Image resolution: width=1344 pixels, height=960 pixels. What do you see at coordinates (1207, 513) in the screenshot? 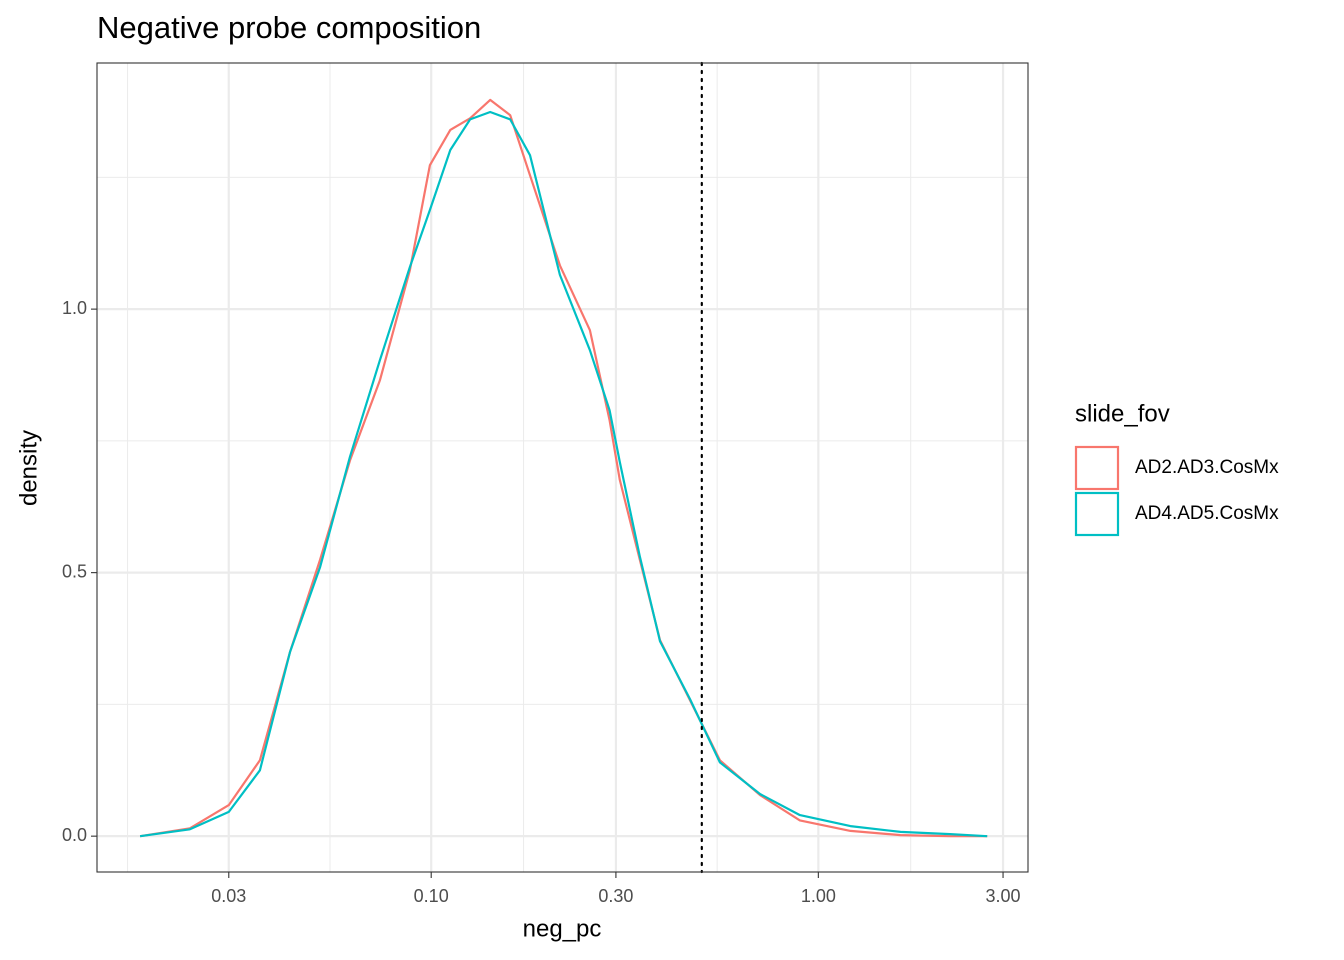
I see `legend-label: AD4.AD5.CosMx` at bounding box center [1207, 513].